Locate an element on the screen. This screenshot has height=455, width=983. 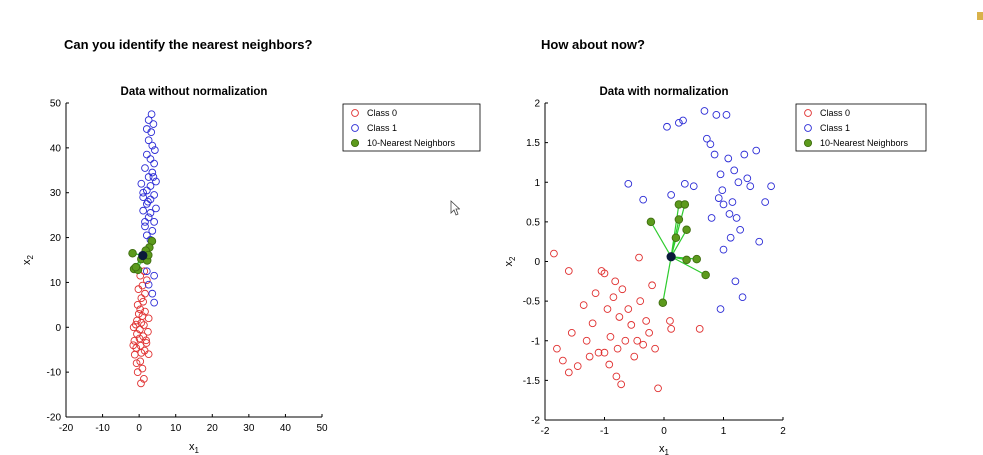
neighbor-link is located at coordinates (688, 266).